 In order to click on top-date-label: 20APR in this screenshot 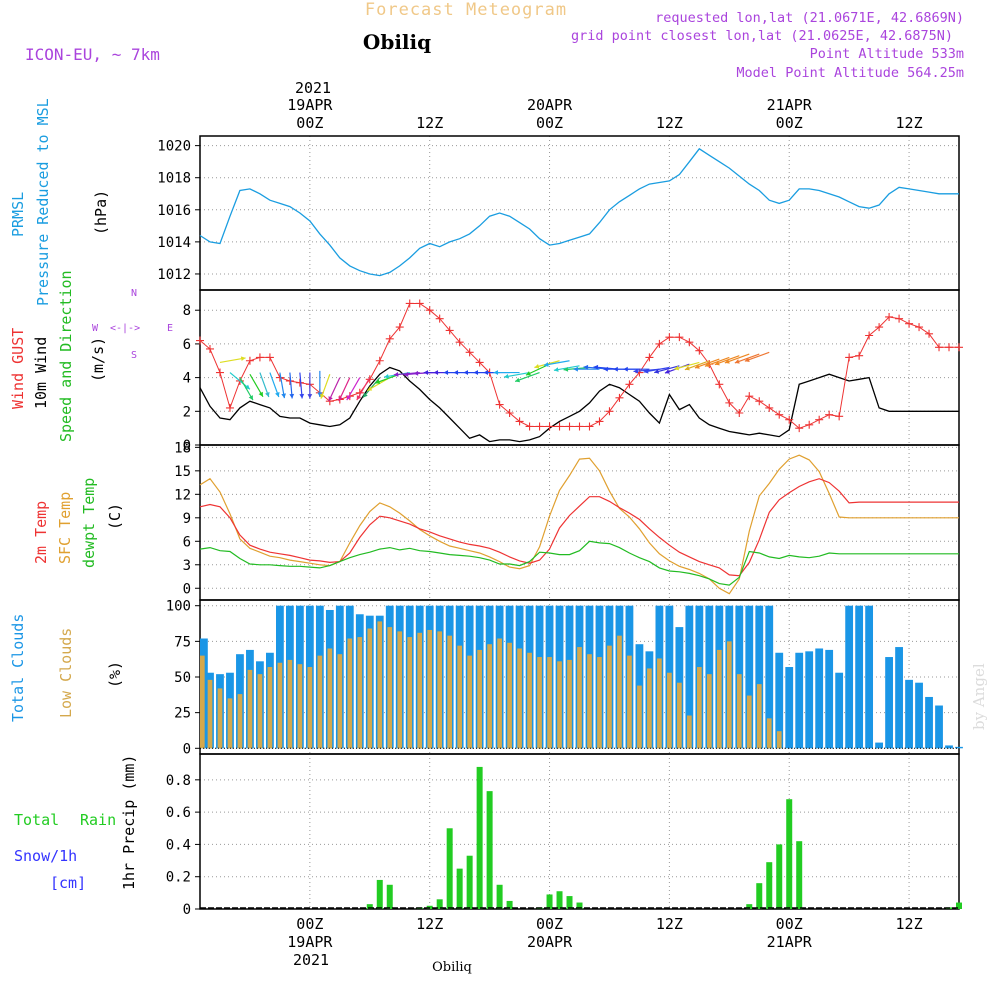, I will do `click(550, 105)`.